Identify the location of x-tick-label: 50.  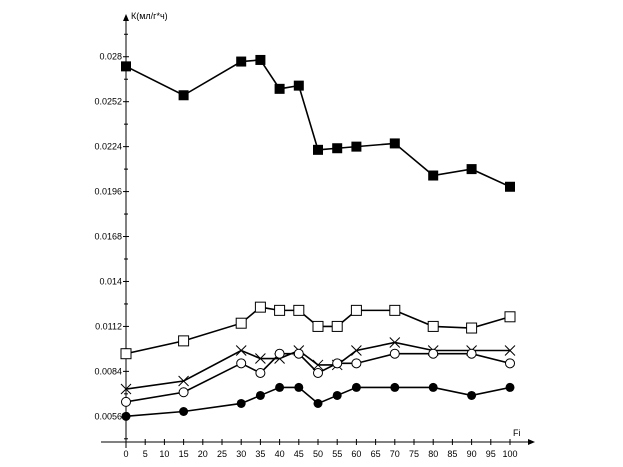
(318, 454).